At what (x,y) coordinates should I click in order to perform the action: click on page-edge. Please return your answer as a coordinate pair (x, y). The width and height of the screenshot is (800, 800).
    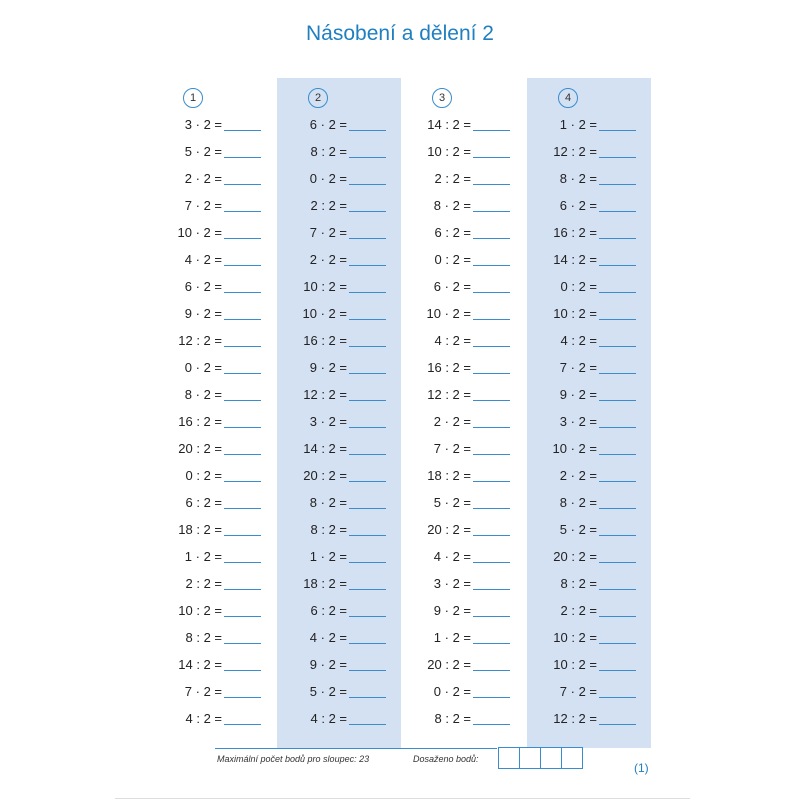
    Looking at the image, I should click on (402, 798).